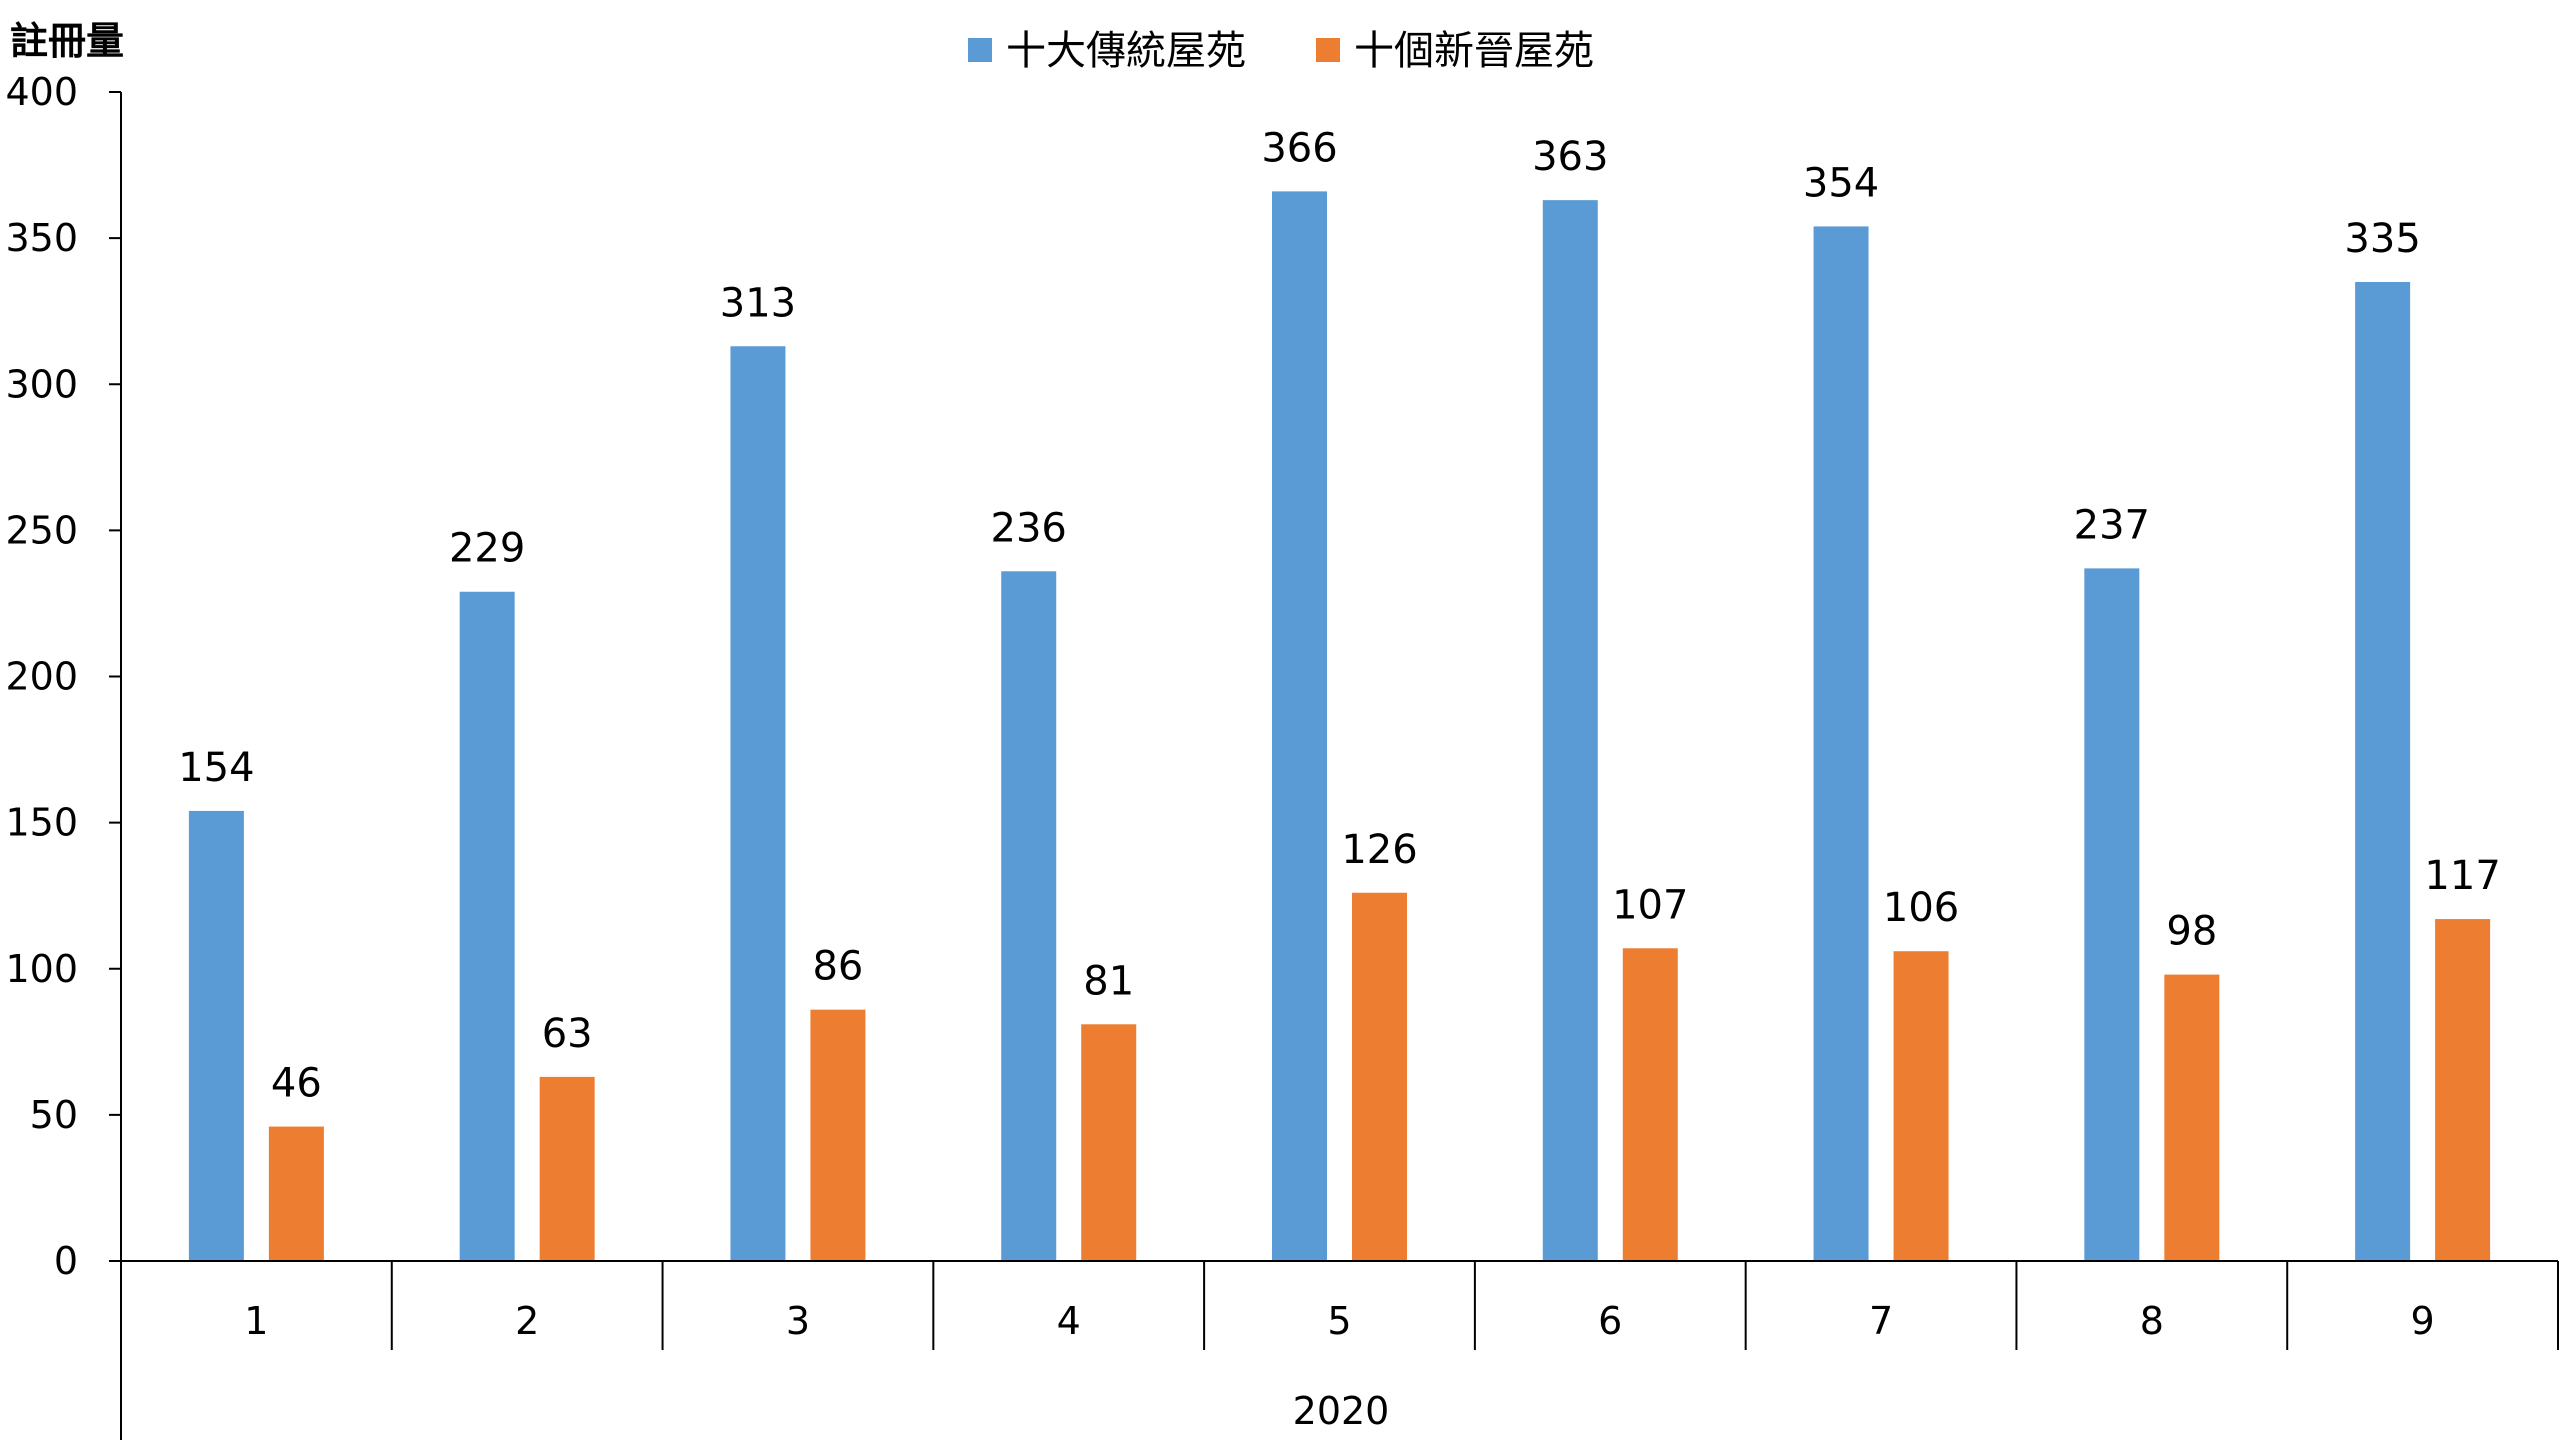  What do you see at coordinates (837, 967) in the screenshot?
I see `data-label: 86` at bounding box center [837, 967].